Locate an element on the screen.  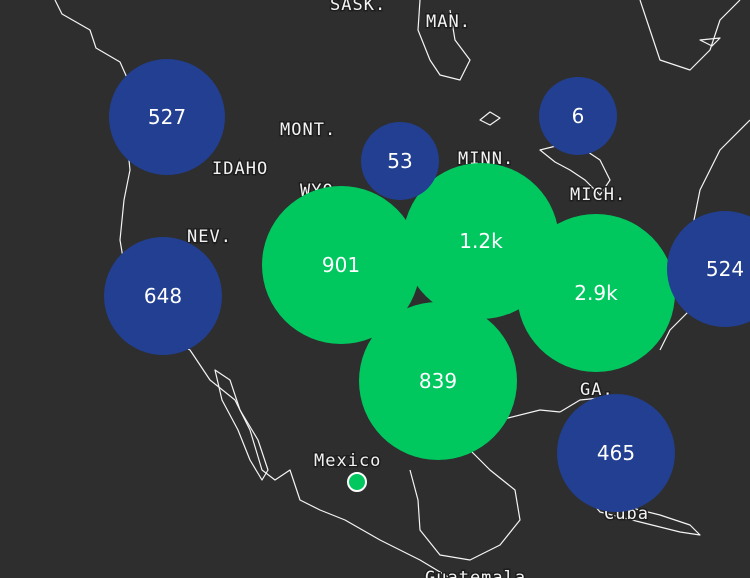
place-label: SASK. is located at coordinates (358, 7).